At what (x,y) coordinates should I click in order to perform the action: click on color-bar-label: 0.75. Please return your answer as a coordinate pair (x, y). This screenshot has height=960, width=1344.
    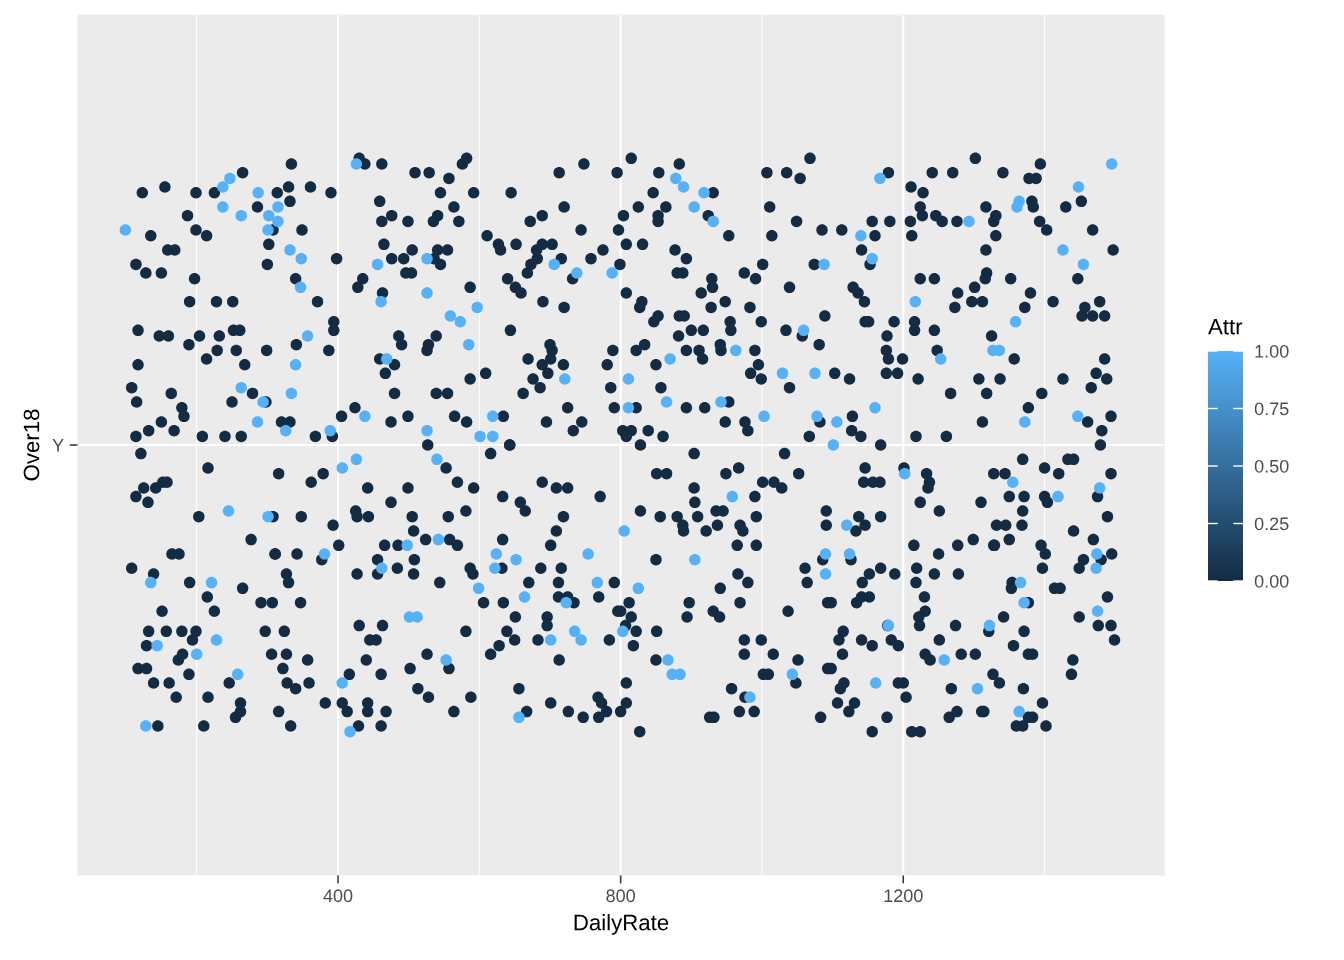
    Looking at the image, I should click on (1271, 409).